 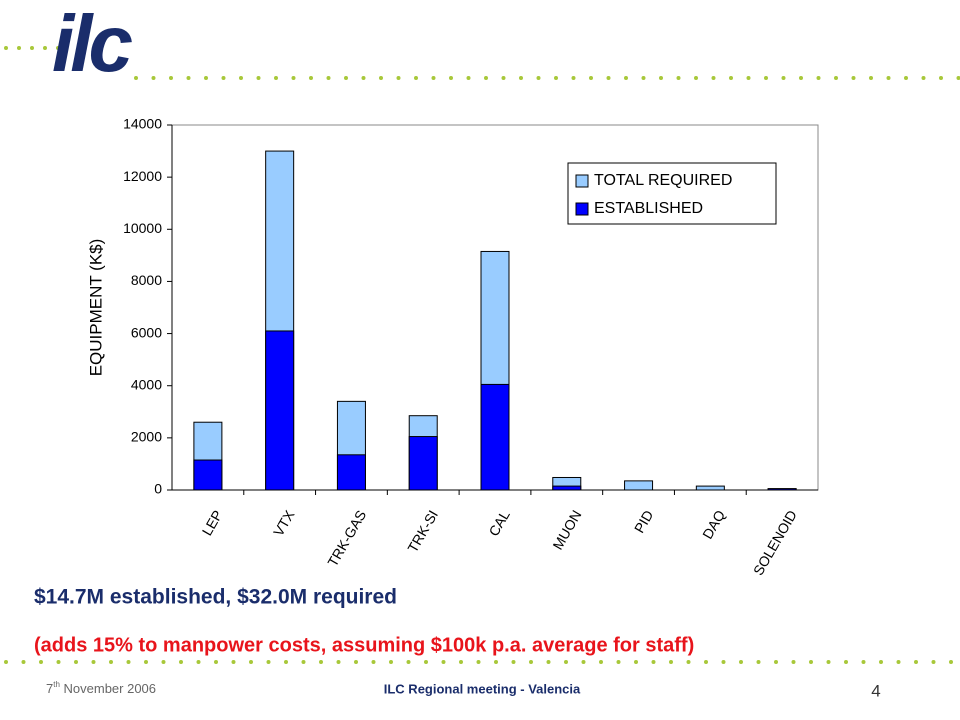 What do you see at coordinates (158, 489) in the screenshot?
I see `y-tick-label: 0` at bounding box center [158, 489].